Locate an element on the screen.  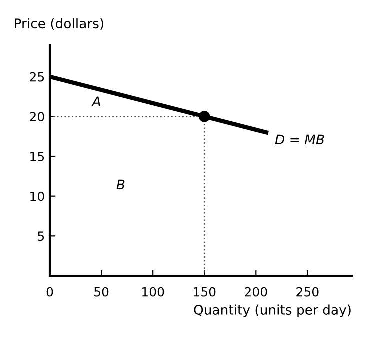
x-tick-label: 0 is located at coordinates (50, 292).